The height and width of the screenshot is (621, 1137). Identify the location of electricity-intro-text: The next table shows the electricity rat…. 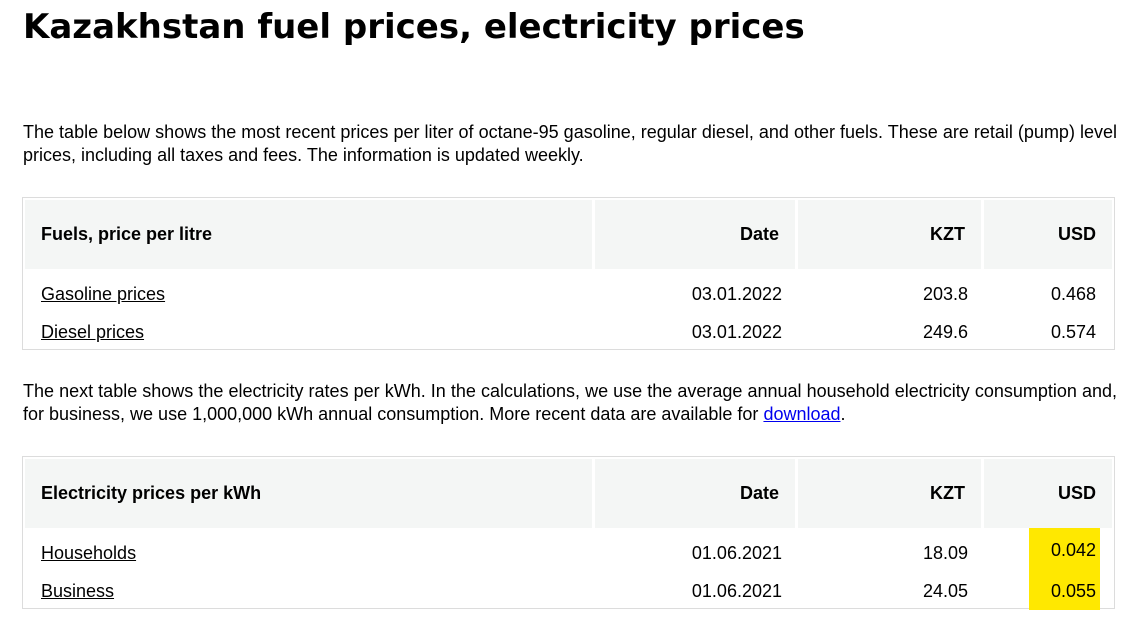
(570, 402).